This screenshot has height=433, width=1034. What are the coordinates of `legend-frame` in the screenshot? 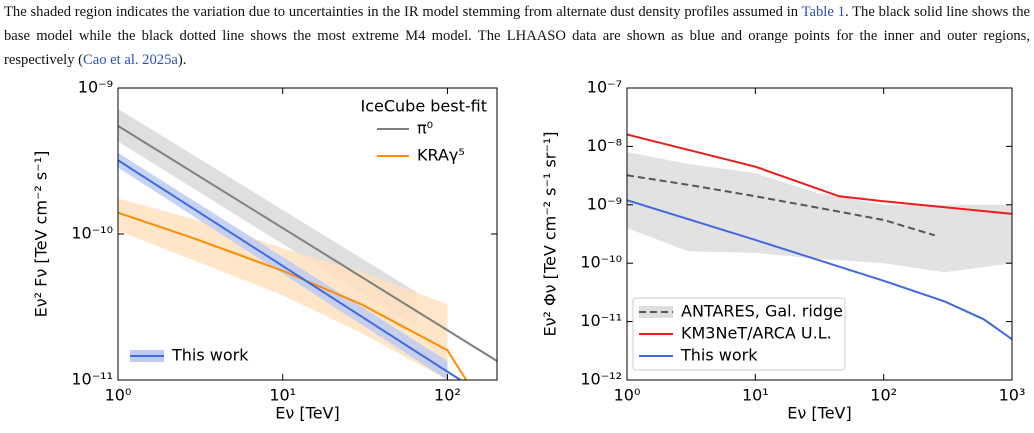 It's located at (739, 334).